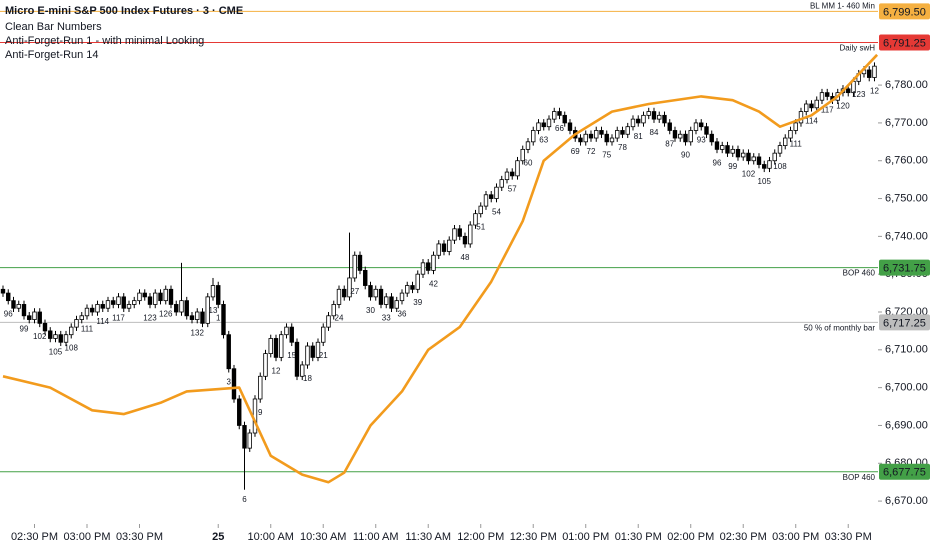 This screenshot has height=550, width=932. I want to click on bar-number: 84, so click(654, 132).